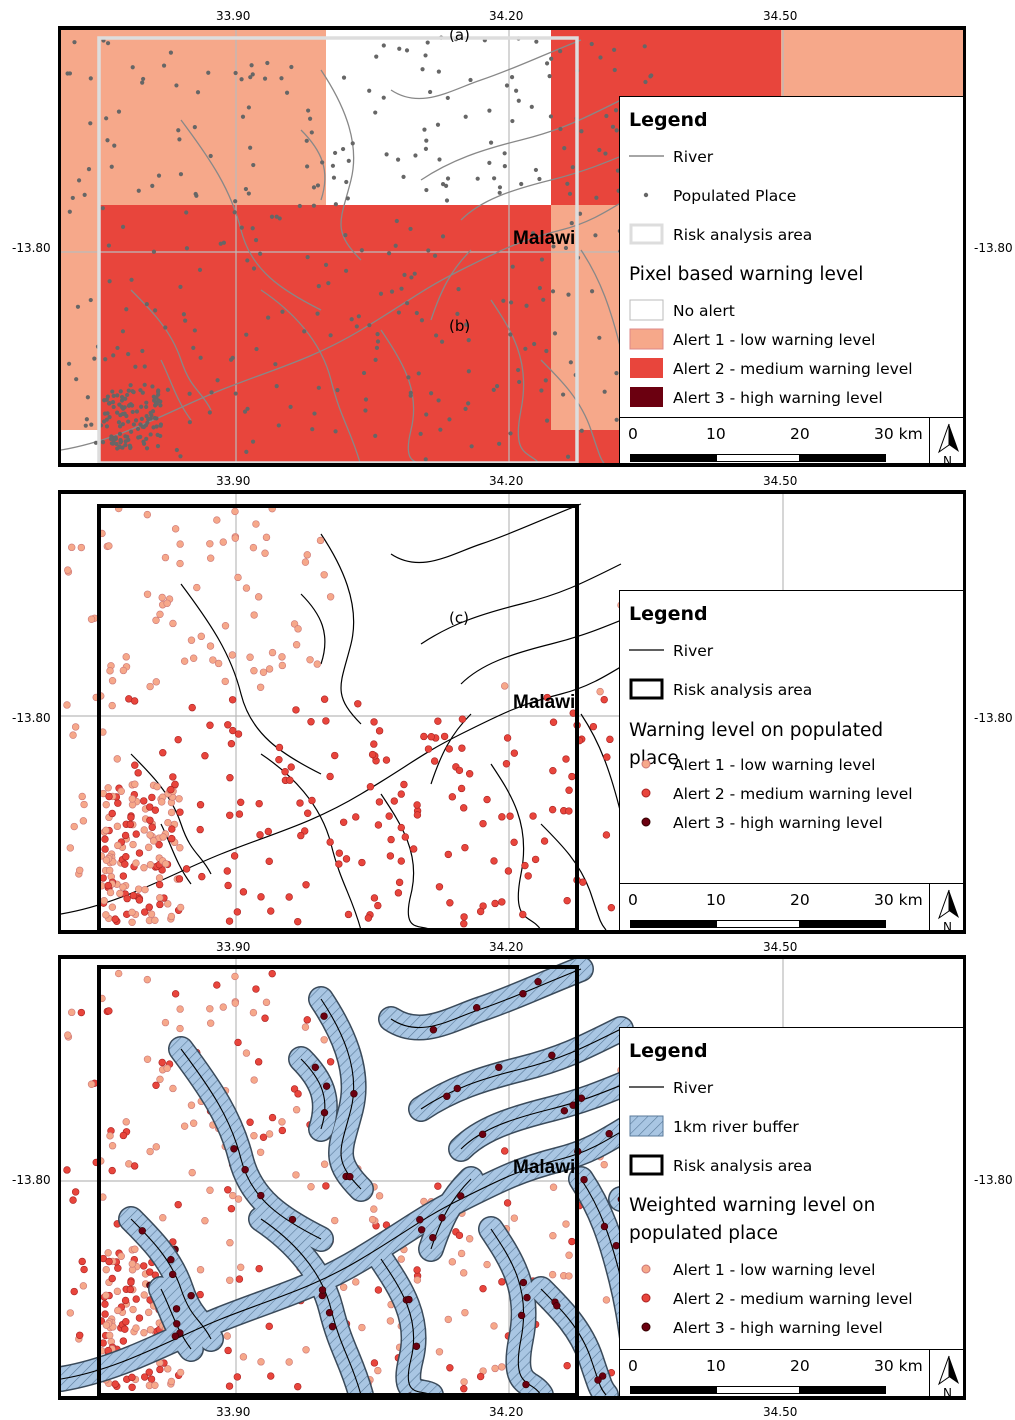 Image resolution: width=1015 pixels, height=1420 pixels. I want to click on scale-bar: 0 10 20 30 km N, so click(791, 1372).